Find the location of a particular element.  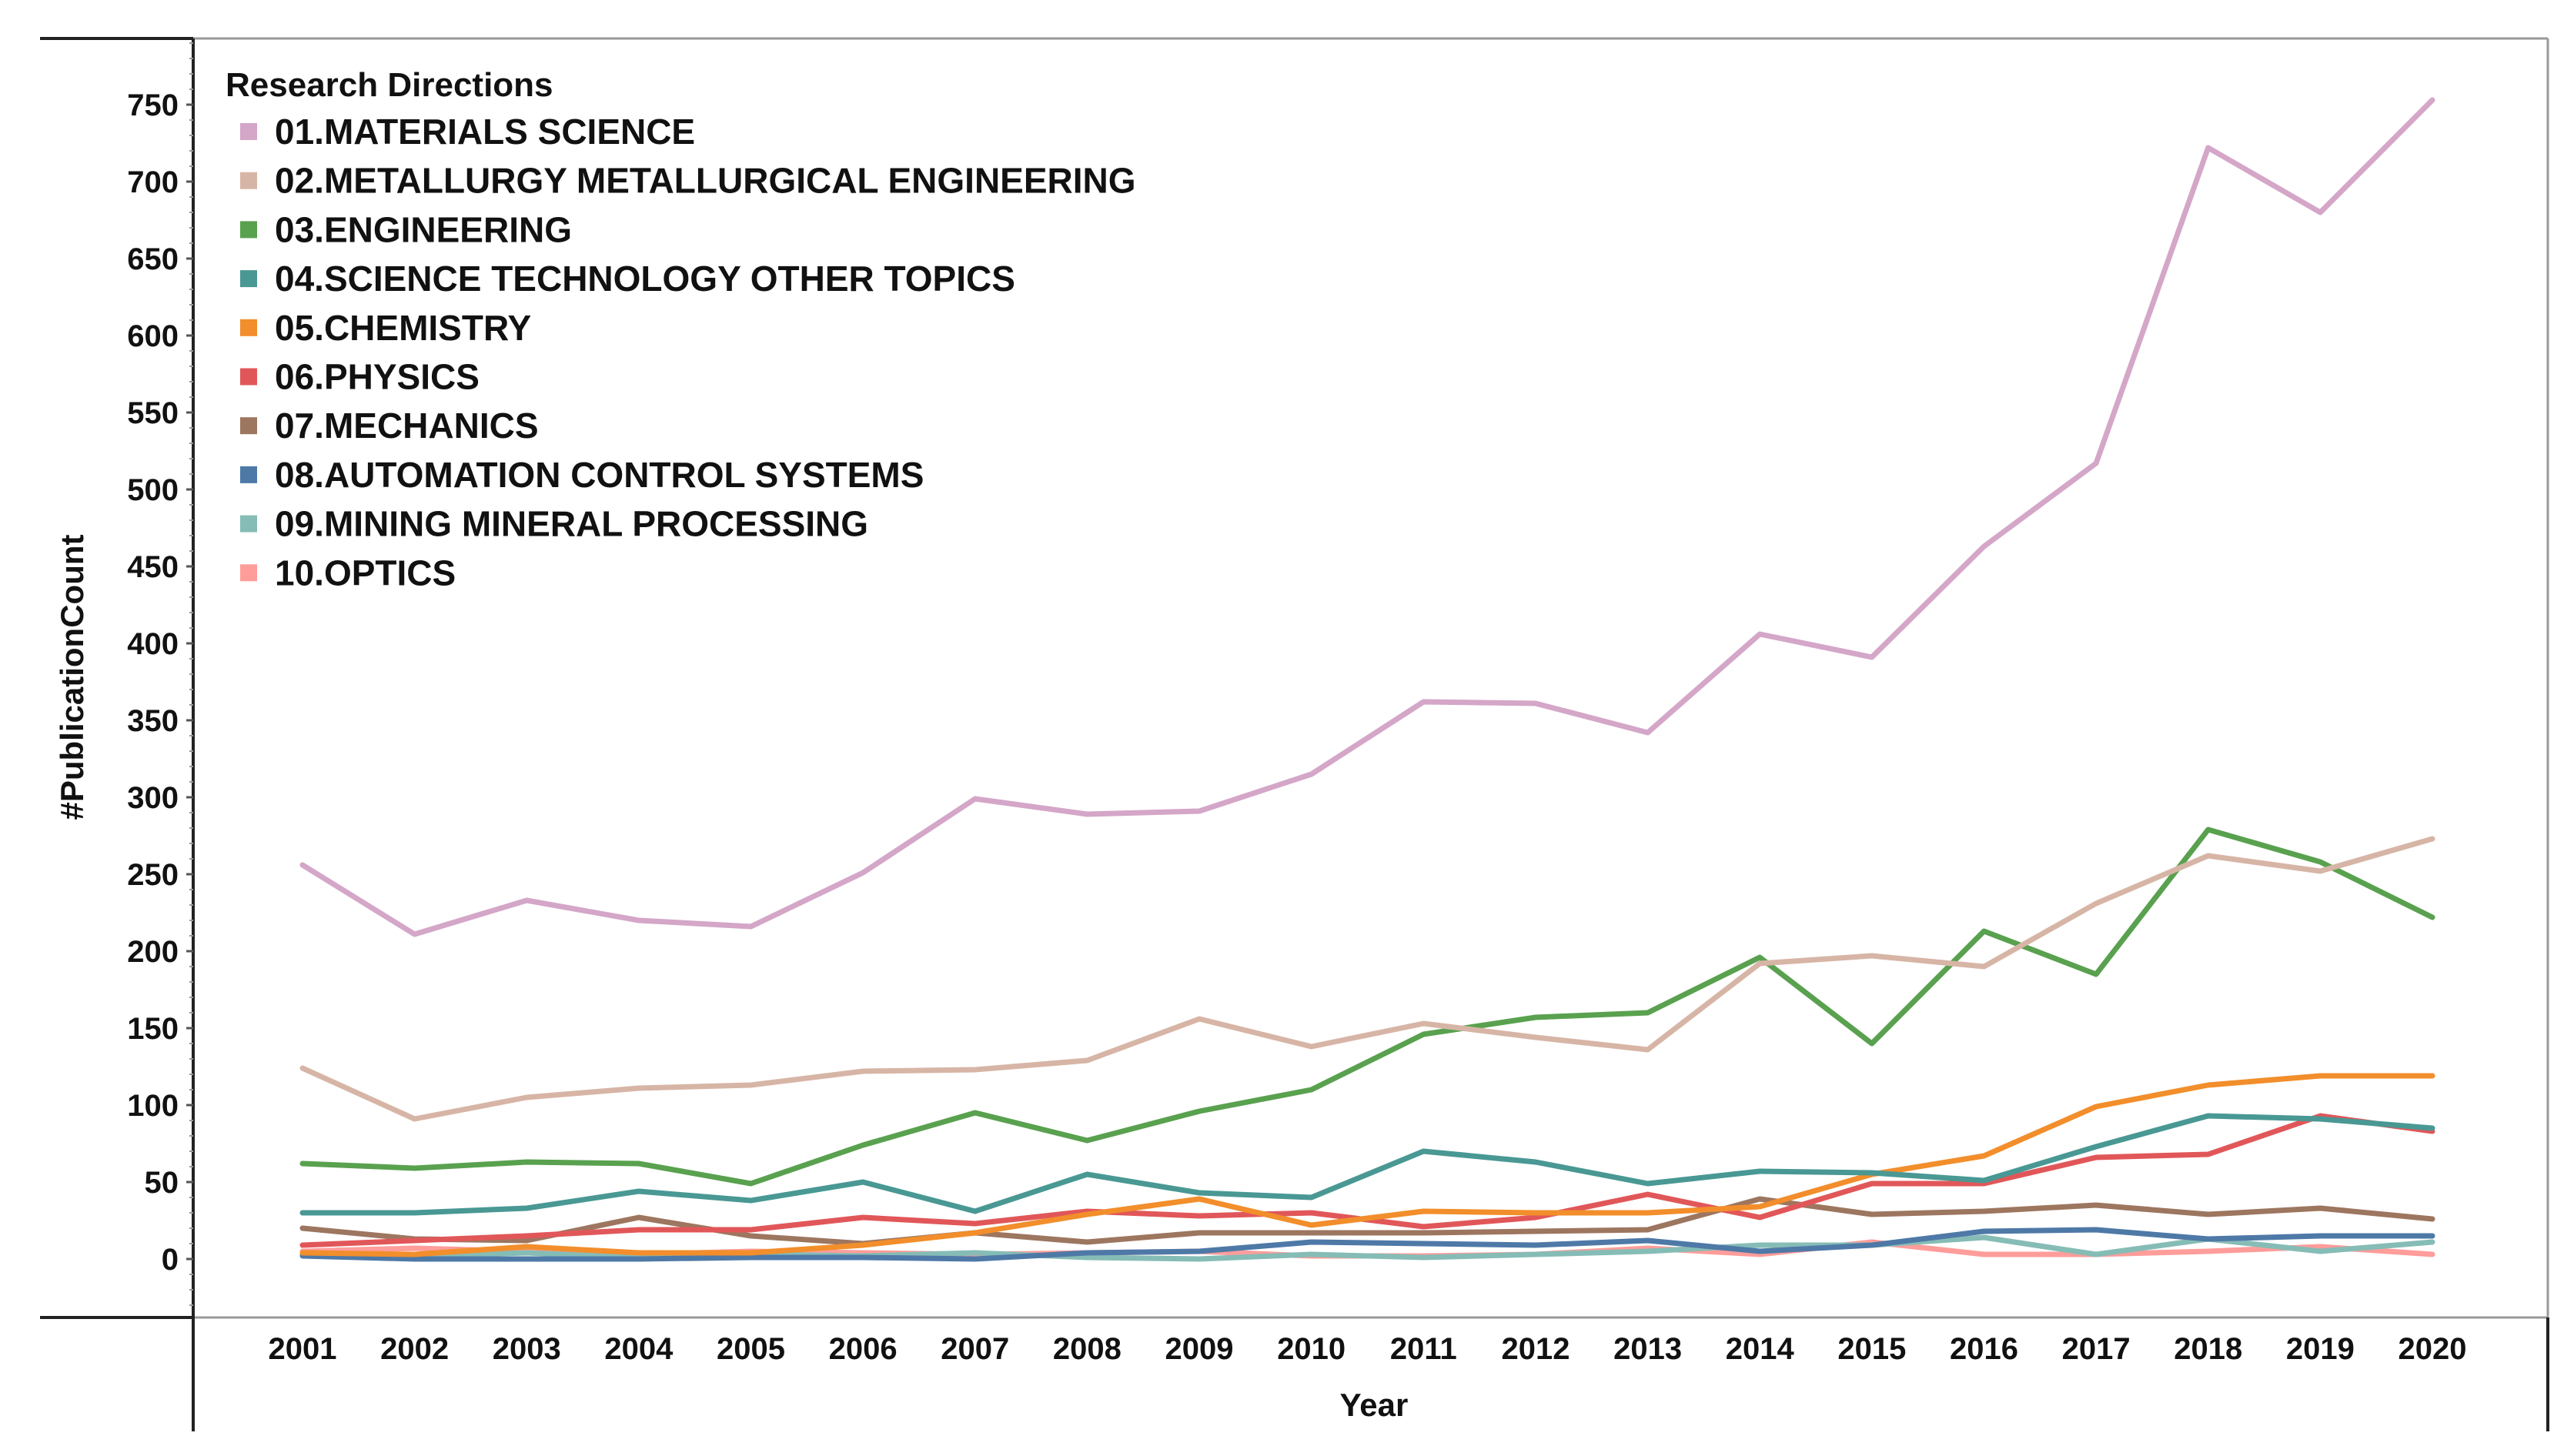

y-tick-label: 350 is located at coordinates (153, 721).